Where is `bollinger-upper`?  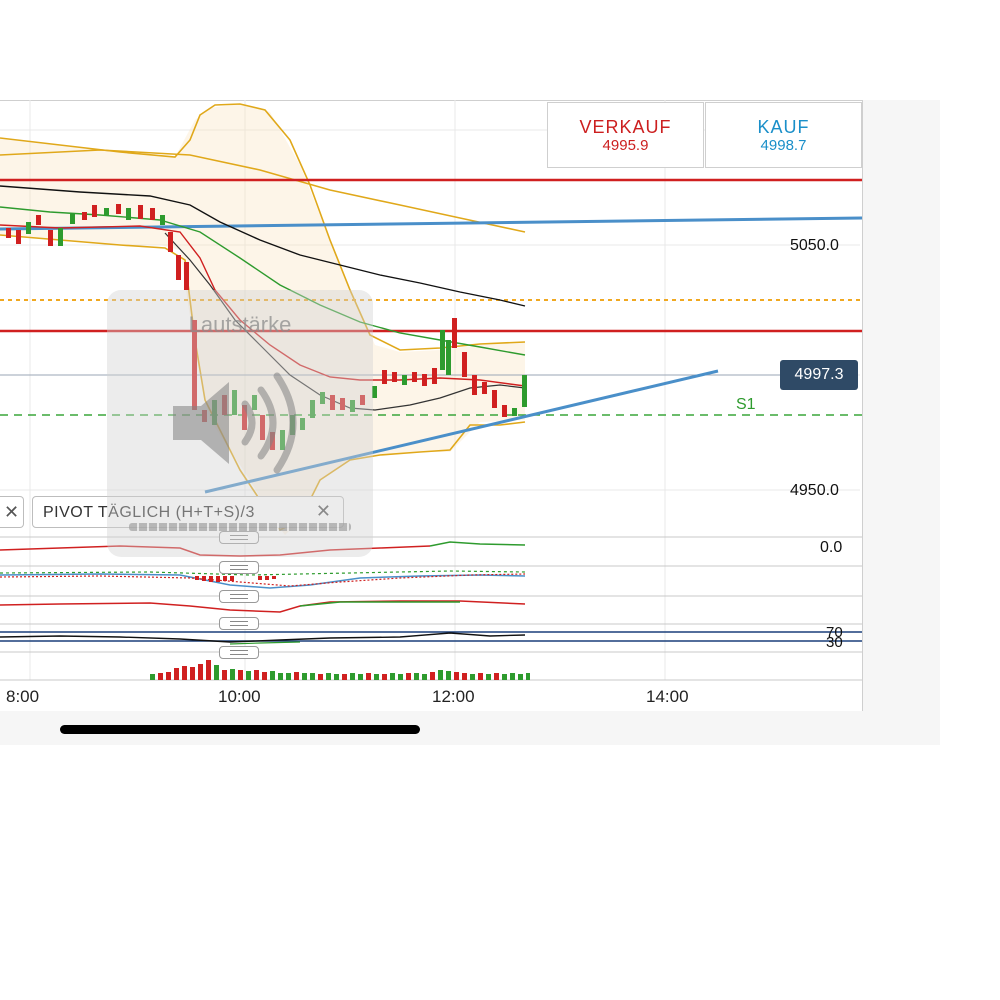 bollinger-upper is located at coordinates (263, 227).